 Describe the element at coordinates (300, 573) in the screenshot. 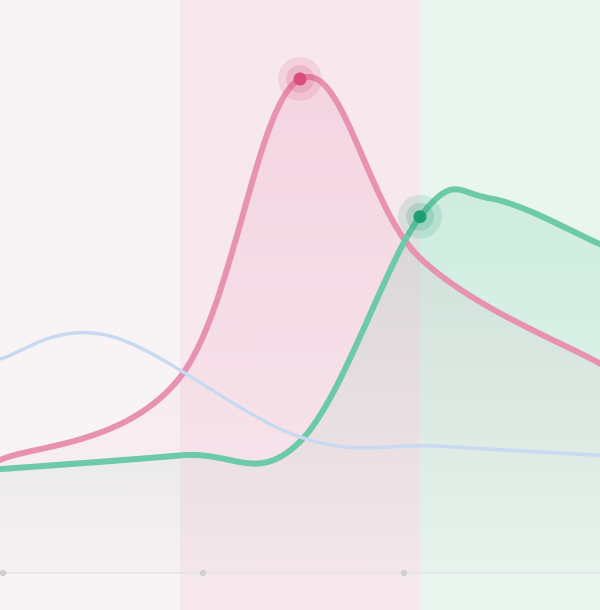

I see `x-axis` at that location.